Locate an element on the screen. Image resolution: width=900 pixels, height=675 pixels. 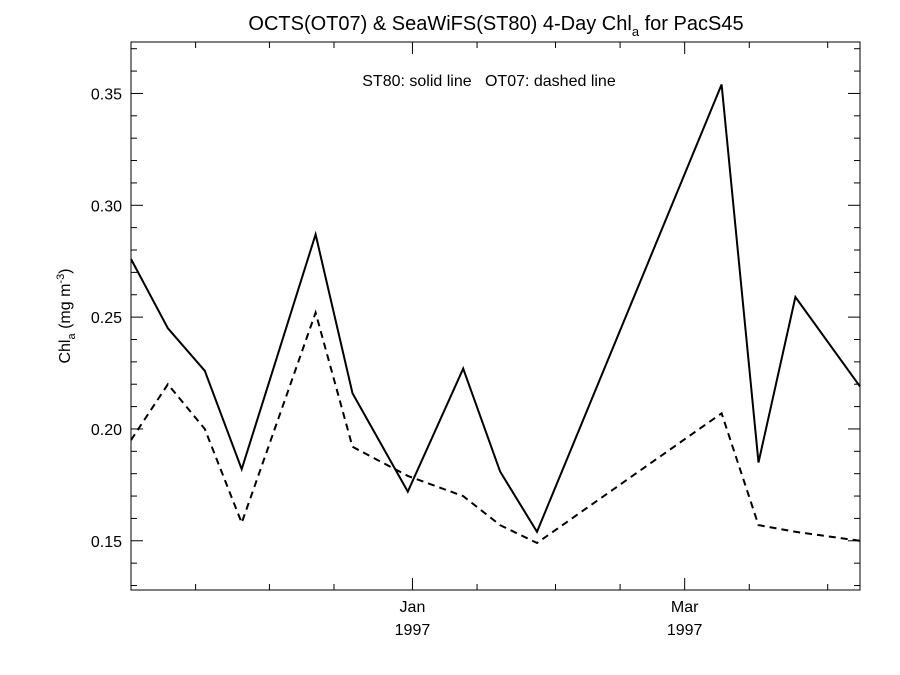
y-axis-label: Chla (mg m-3) is located at coordinates (66, 315).